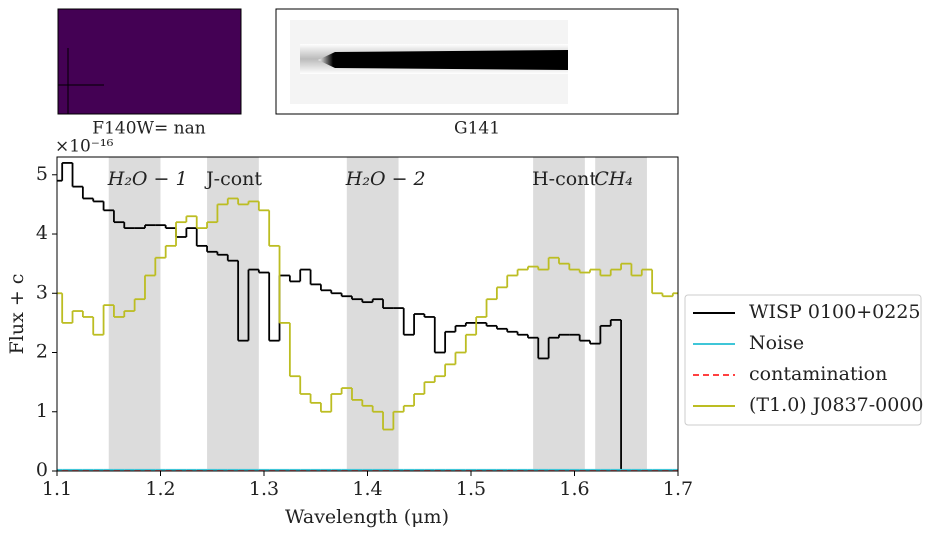 The image size is (930, 540). Describe the element at coordinates (42, 352) in the screenshot. I see `y-tick-label: 2` at that location.